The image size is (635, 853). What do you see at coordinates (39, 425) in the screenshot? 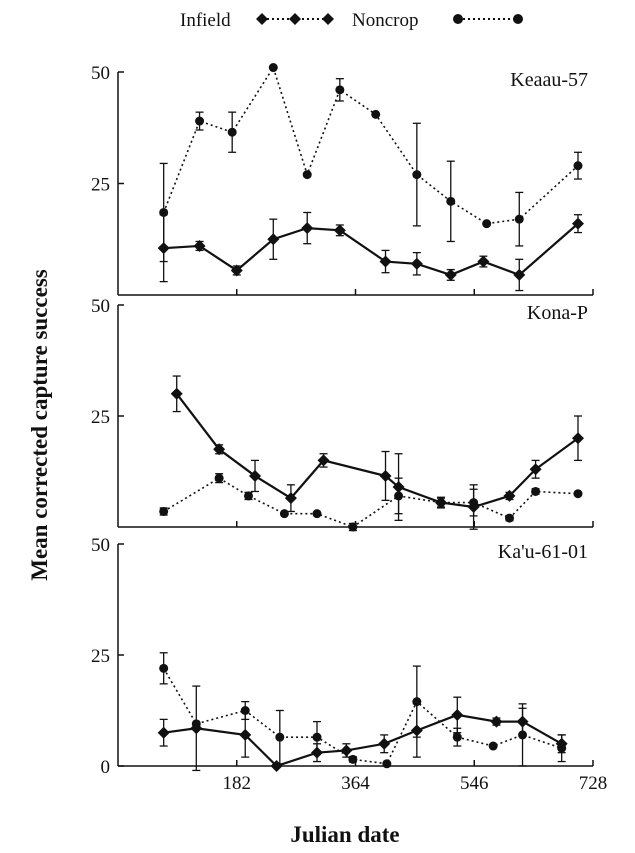
I see `y-axis-label: Mean corrected capture success` at bounding box center [39, 425].